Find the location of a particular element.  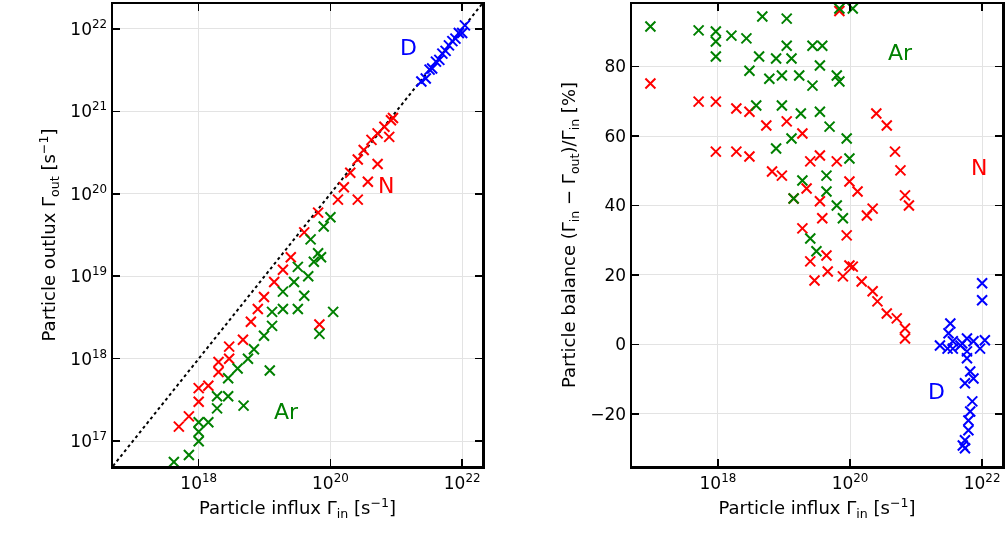

y-tick-label: 60 is located at coordinates (615, 135).